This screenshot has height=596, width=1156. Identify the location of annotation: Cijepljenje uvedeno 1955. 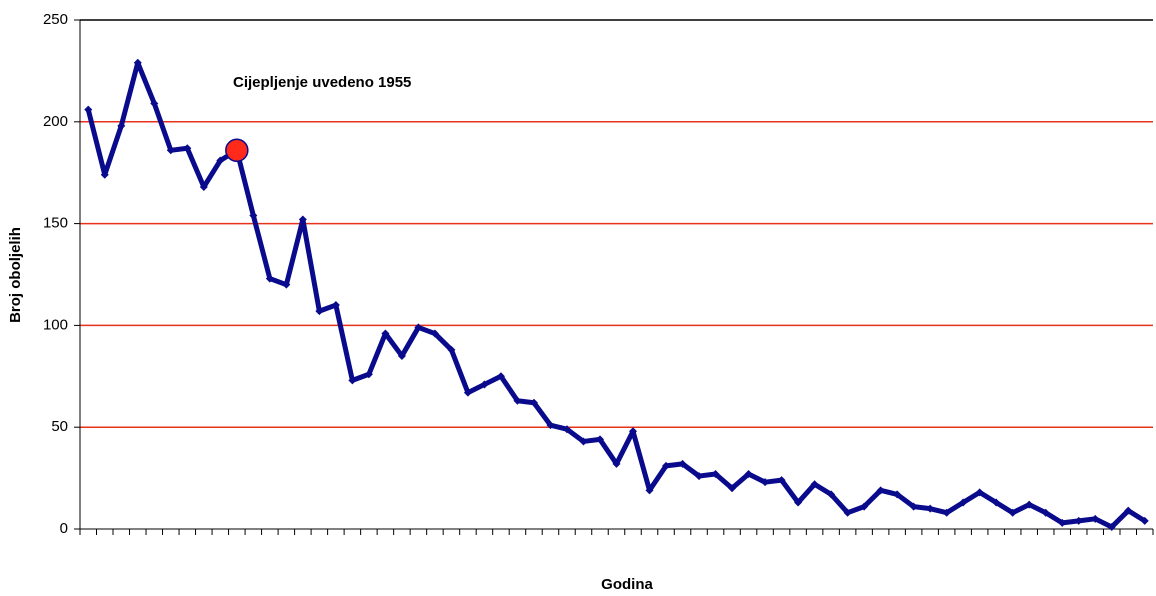
(322, 82).